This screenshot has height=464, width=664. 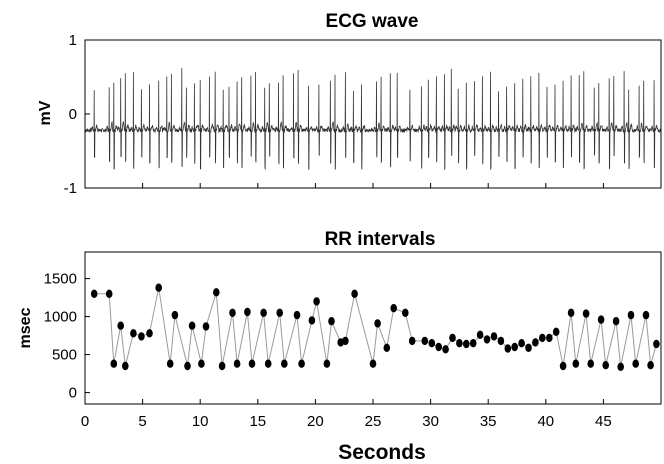 What do you see at coordinates (430, 421) in the screenshot?
I see `rr-x-tick-label: 30` at bounding box center [430, 421].